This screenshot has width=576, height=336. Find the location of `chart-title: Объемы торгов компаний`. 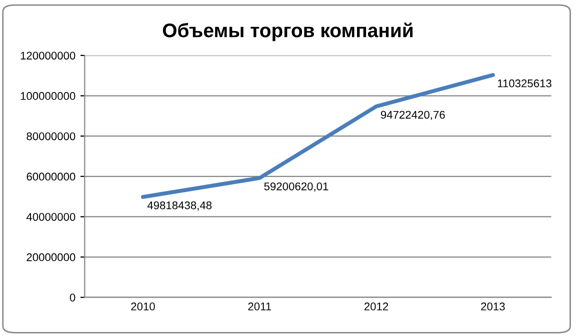

chart-title: Объемы торгов компаний is located at coordinates (287, 32).